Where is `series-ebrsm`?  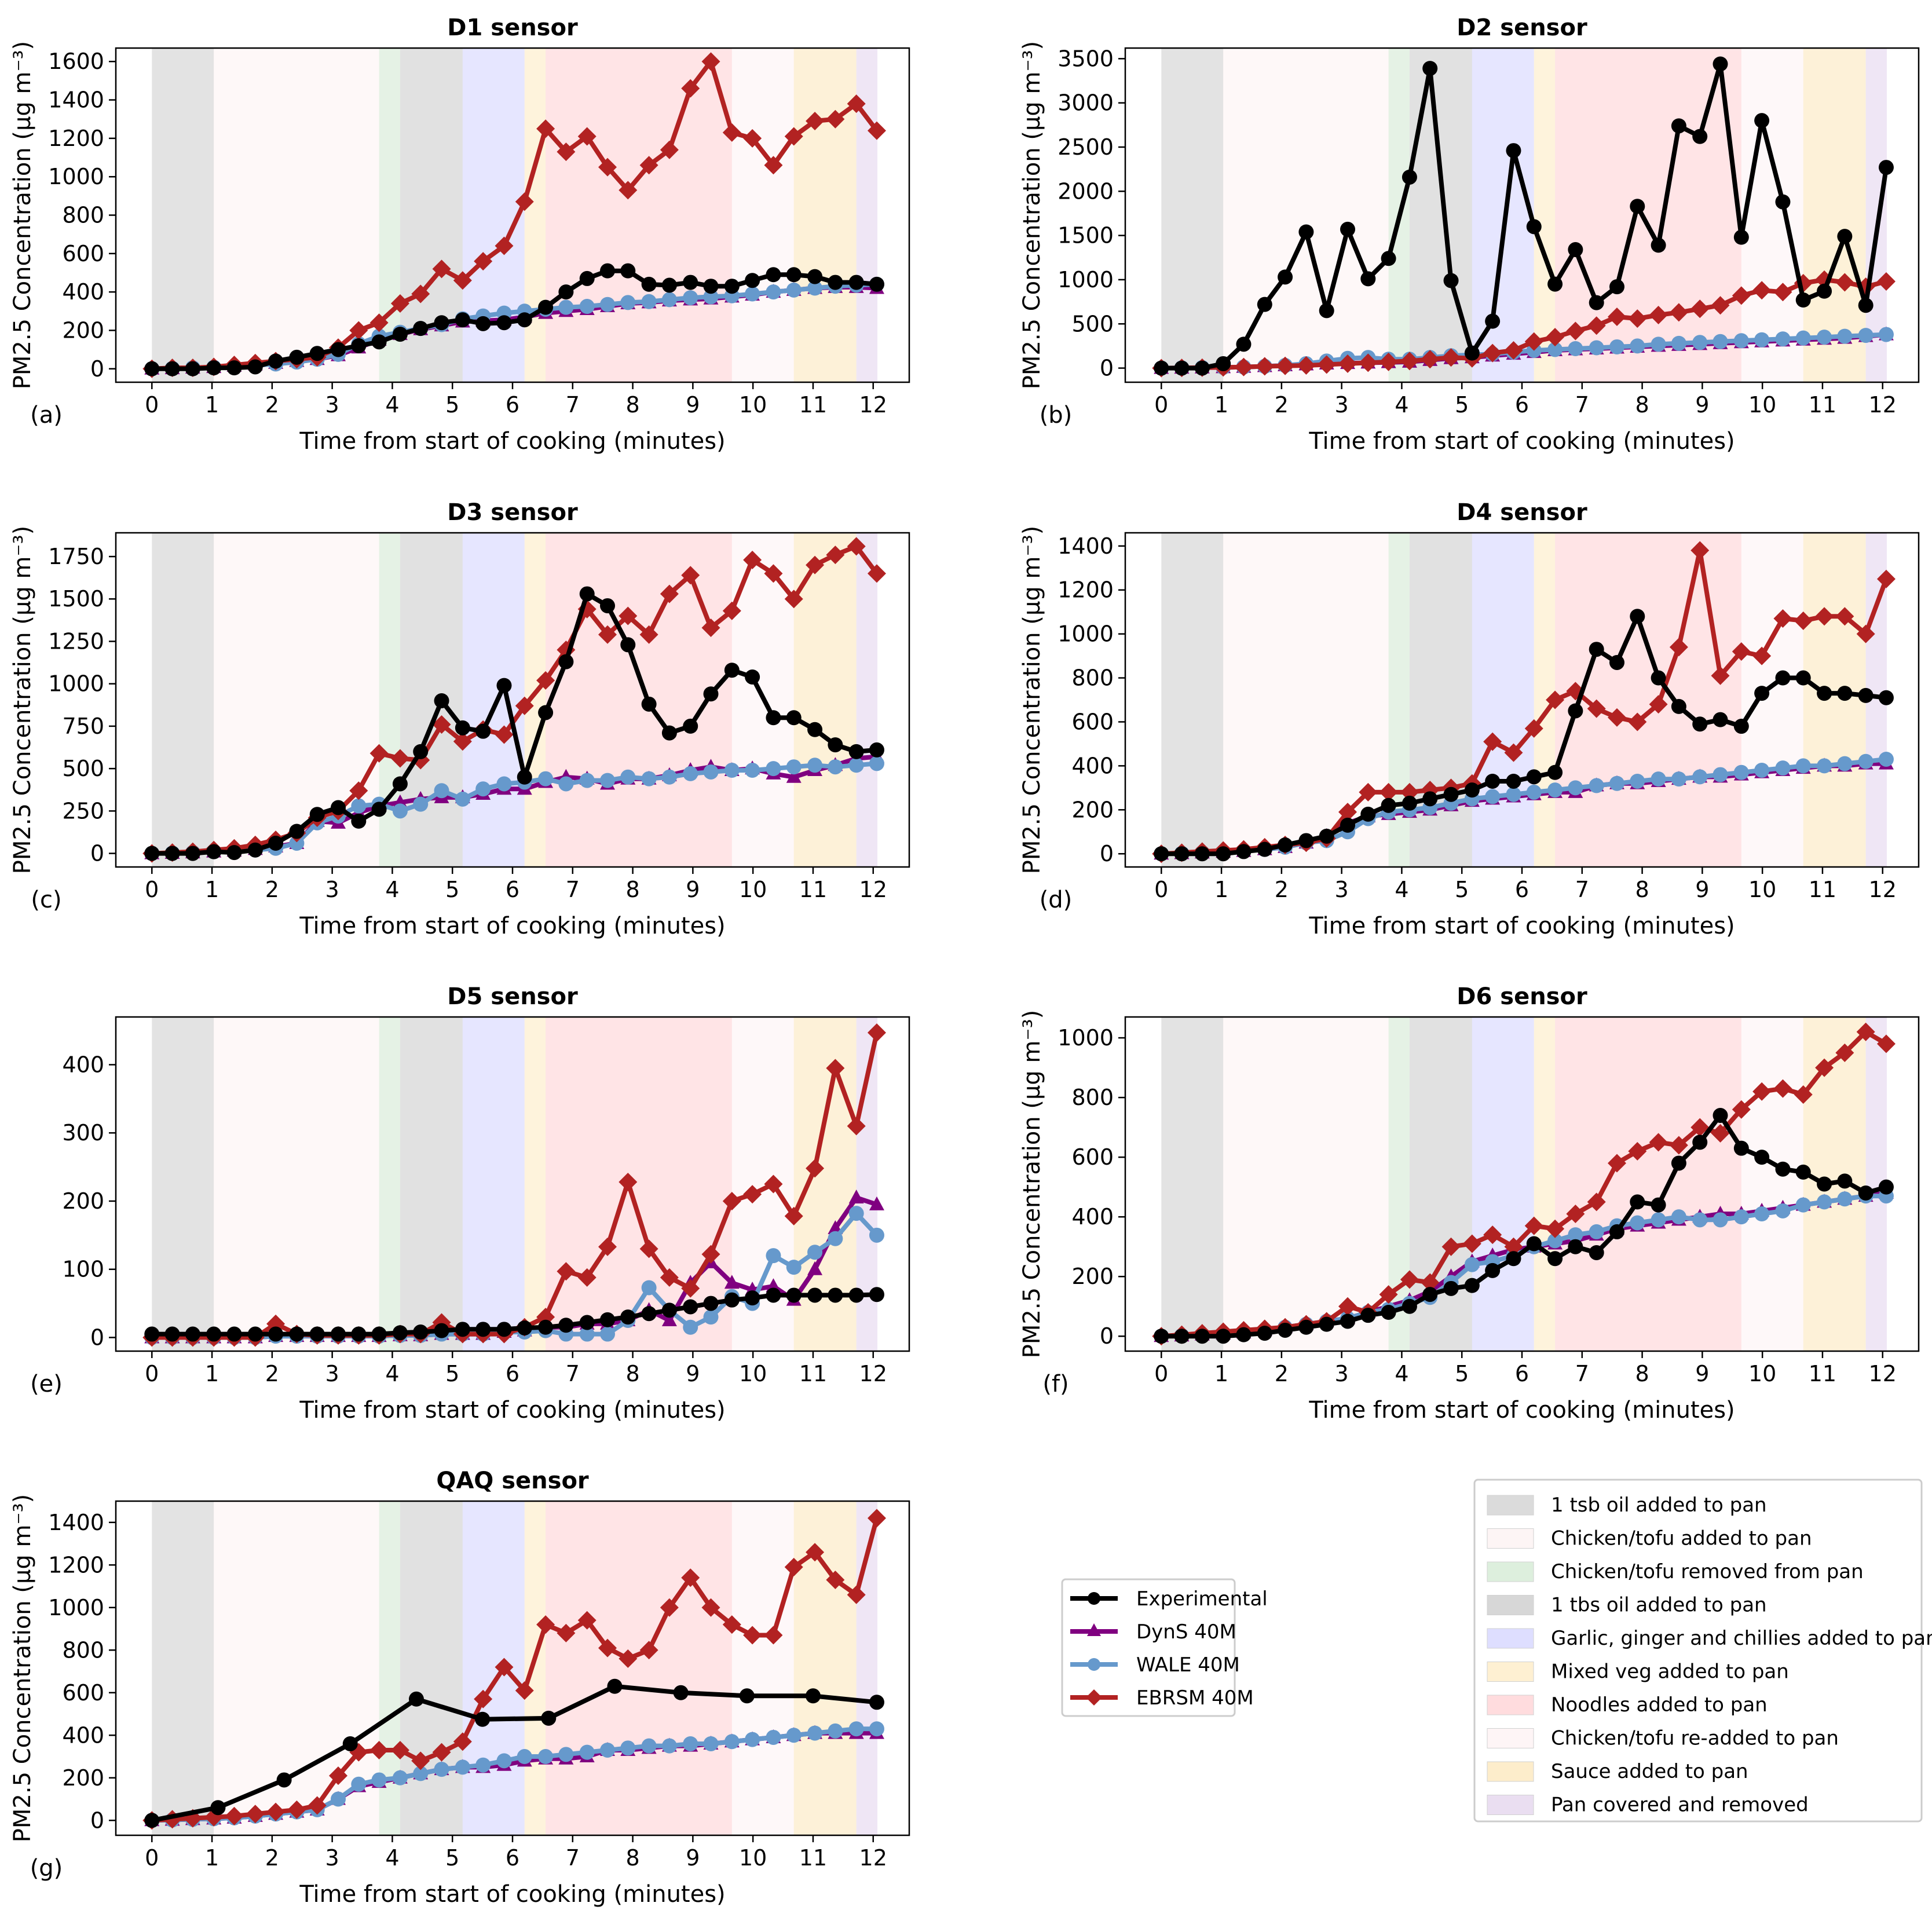
series-ebrsm is located at coordinates (1524, 324).